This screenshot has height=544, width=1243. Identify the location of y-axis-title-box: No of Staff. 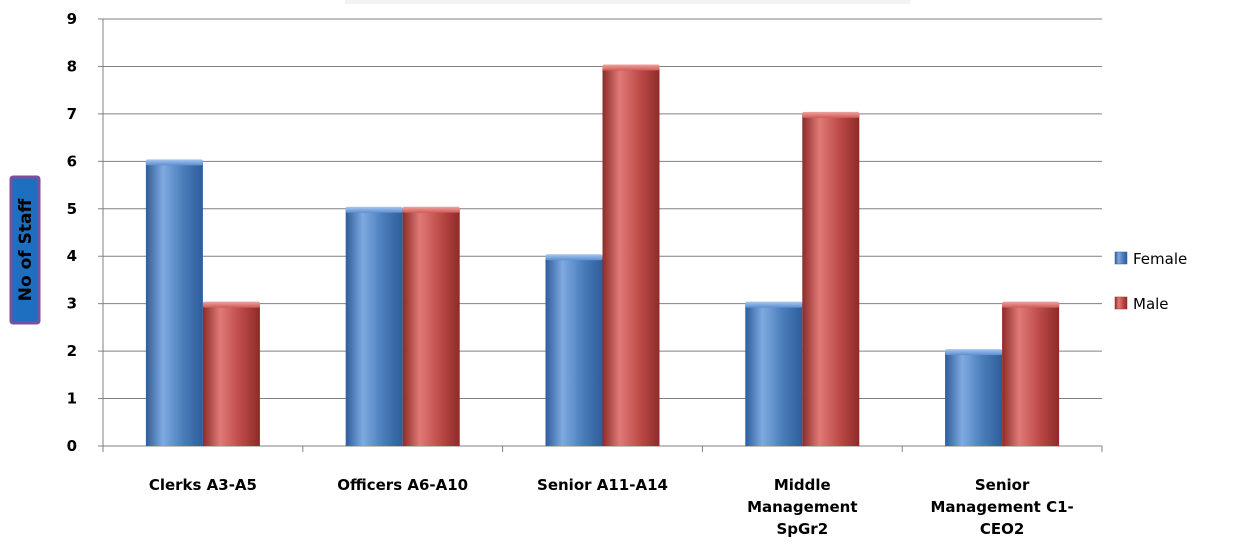
(25, 250).